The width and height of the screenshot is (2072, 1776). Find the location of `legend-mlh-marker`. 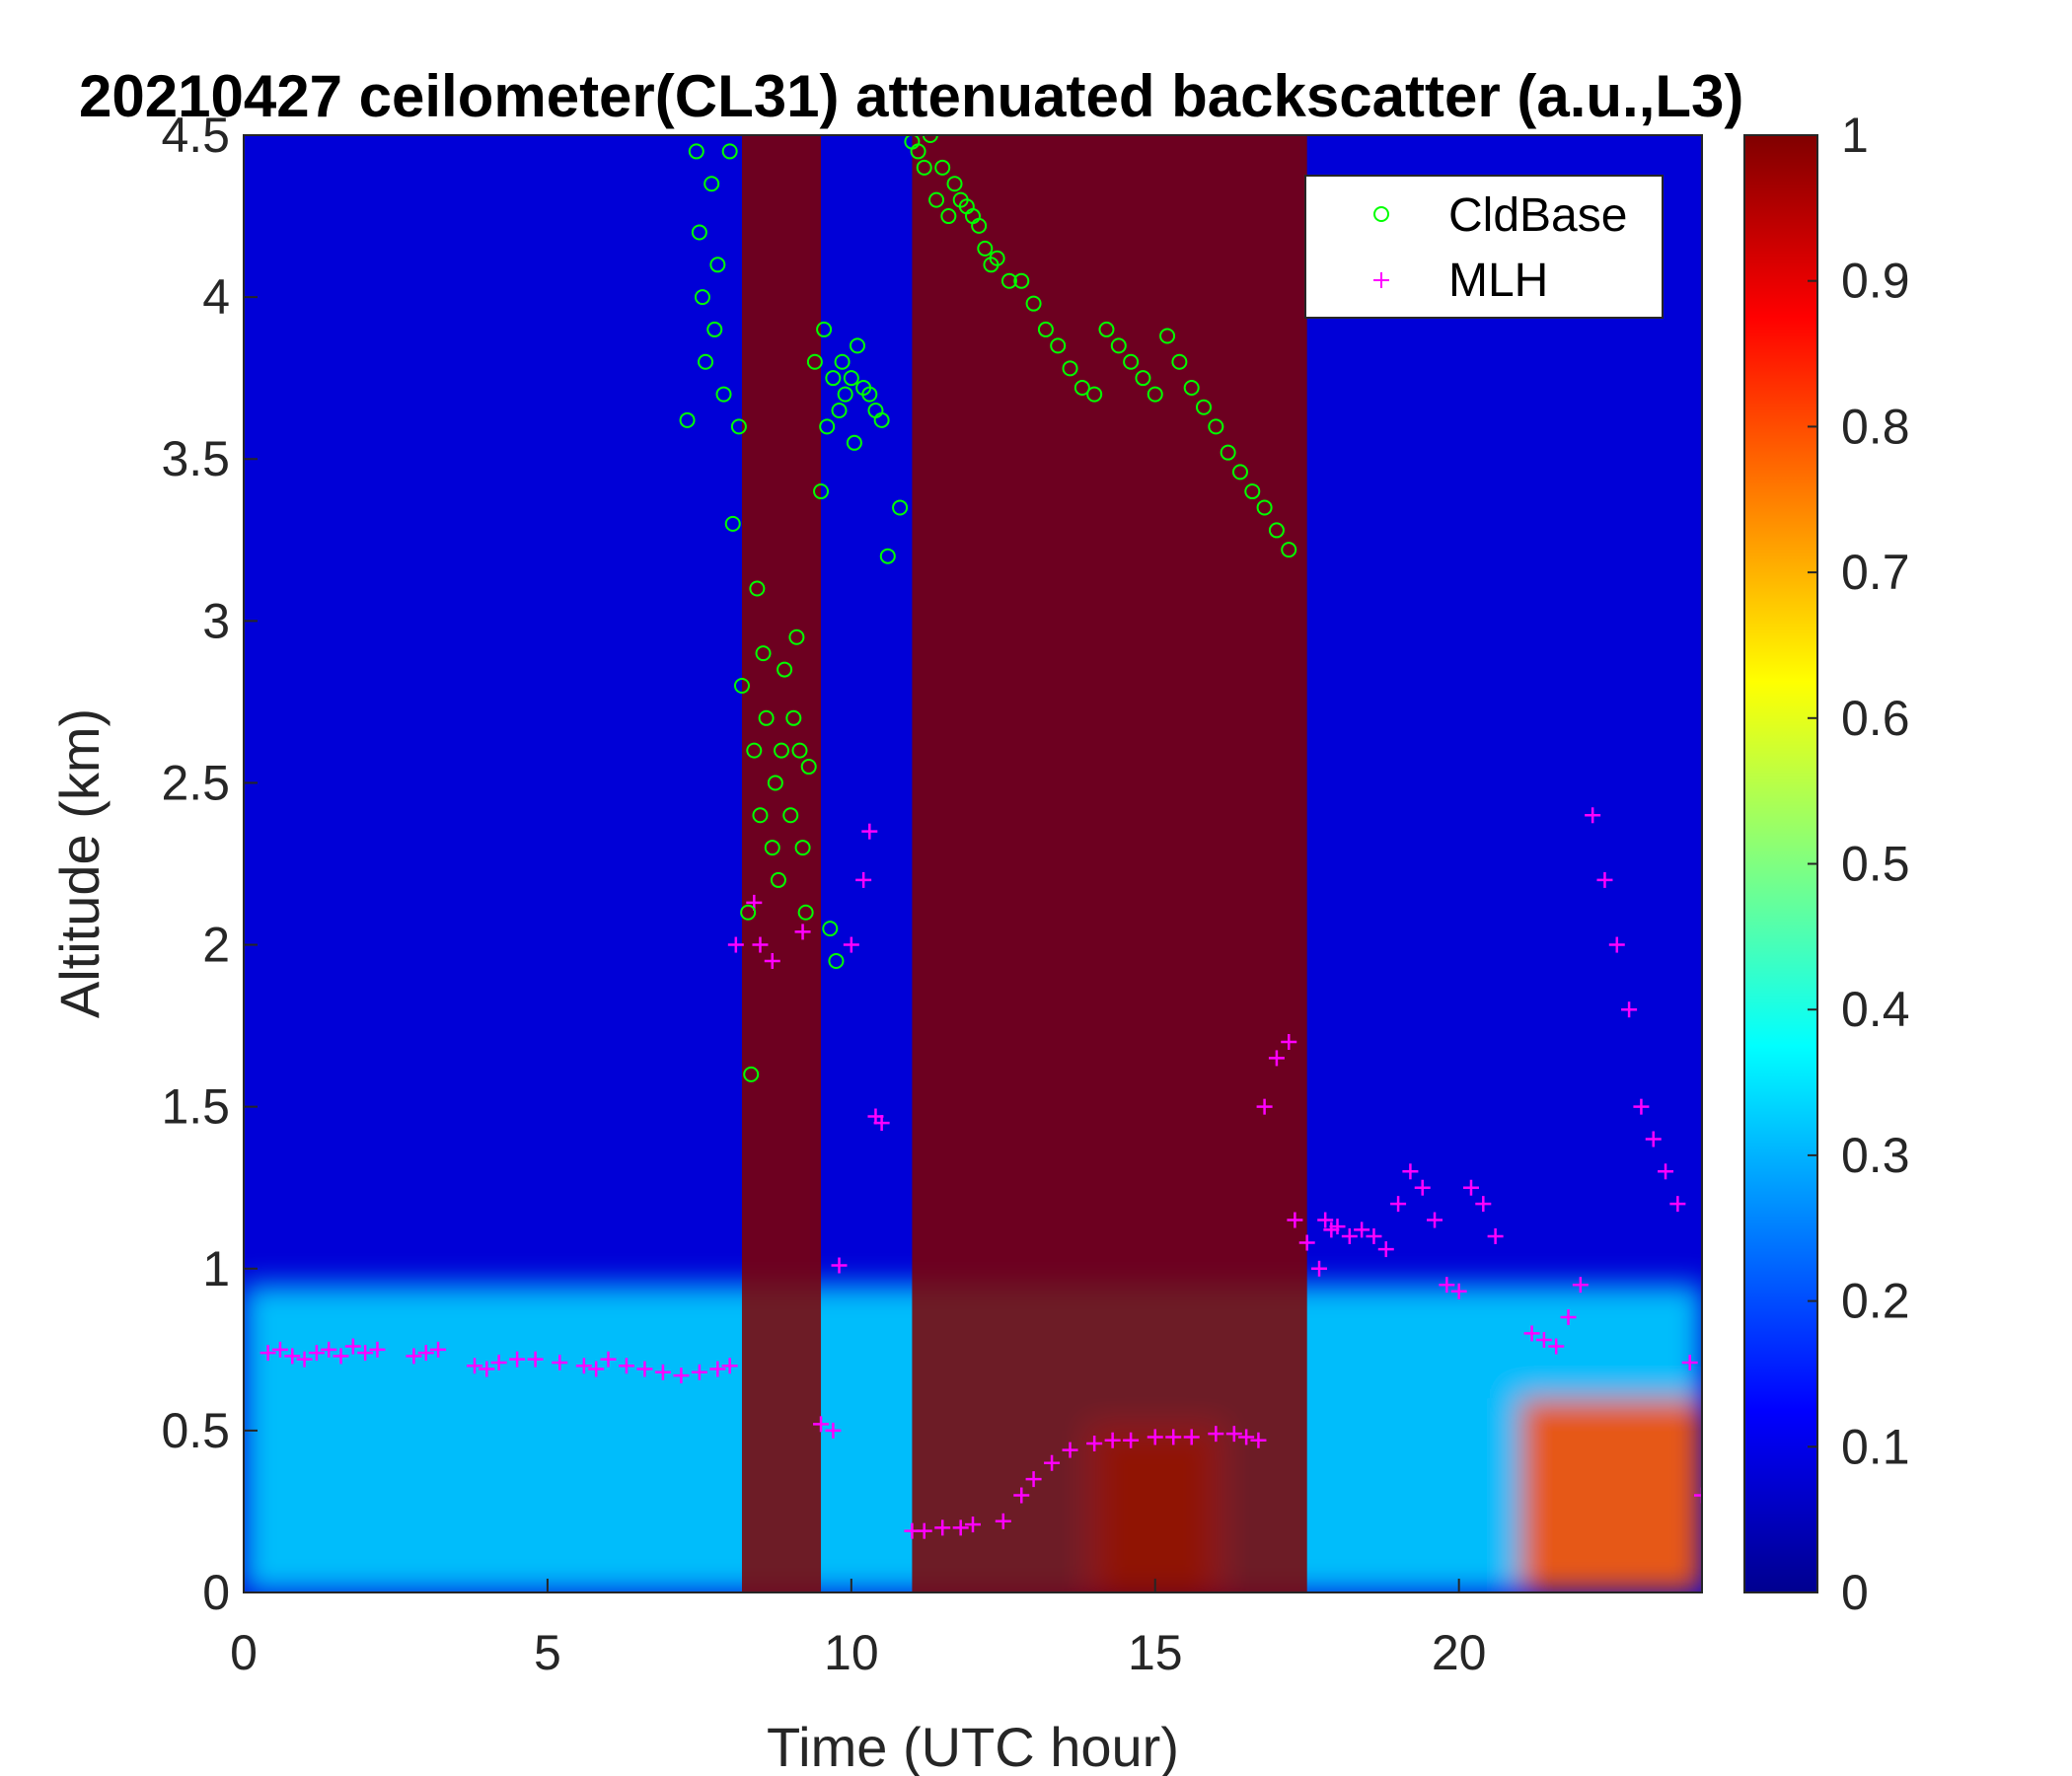

legend-mlh-marker is located at coordinates (1381, 280).